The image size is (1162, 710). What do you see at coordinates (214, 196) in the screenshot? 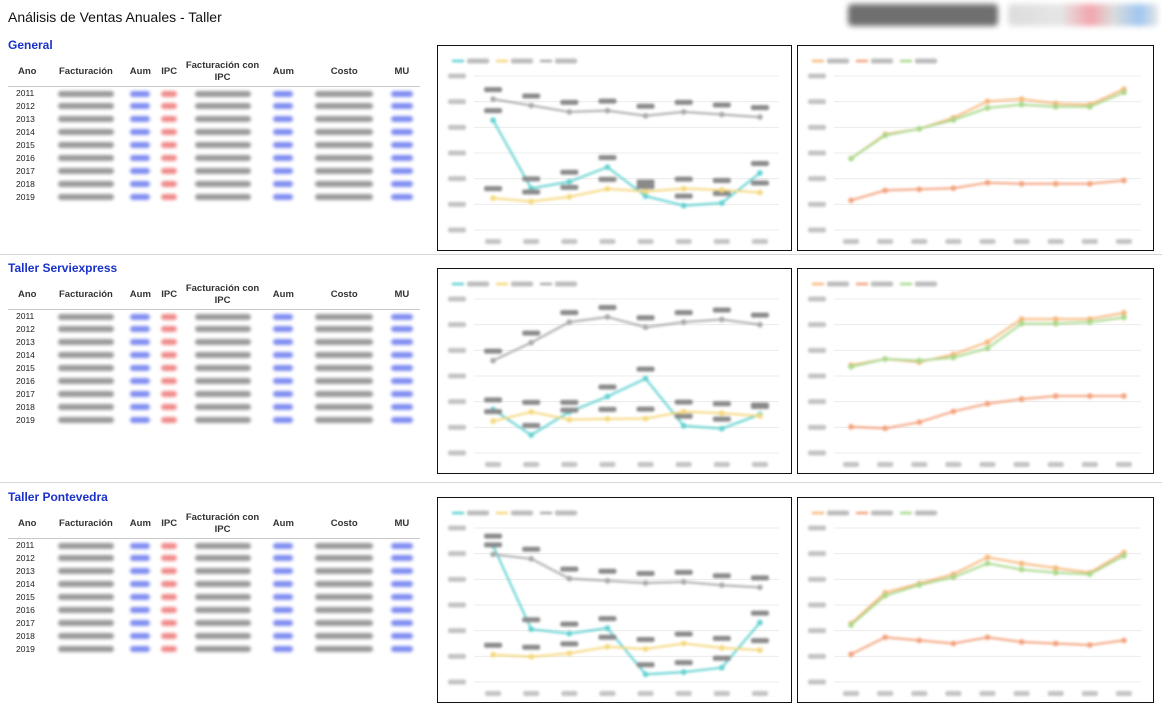
I see `table-row: 2019` at bounding box center [214, 196].